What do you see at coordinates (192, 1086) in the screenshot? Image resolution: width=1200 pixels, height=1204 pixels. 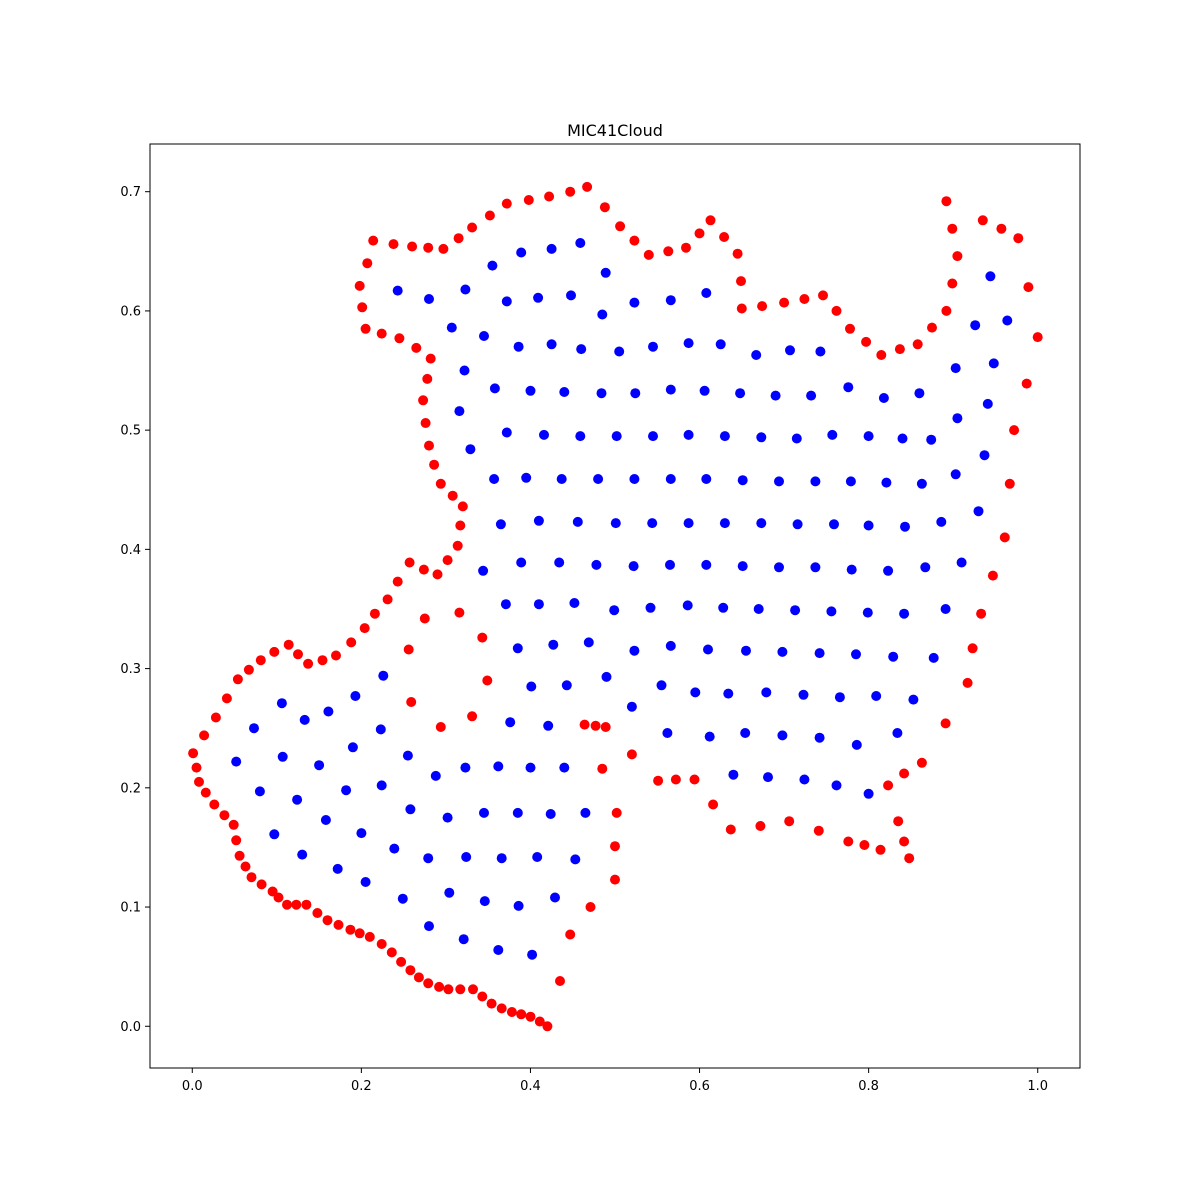 I see `x-tick-label: 0.0` at bounding box center [192, 1086].